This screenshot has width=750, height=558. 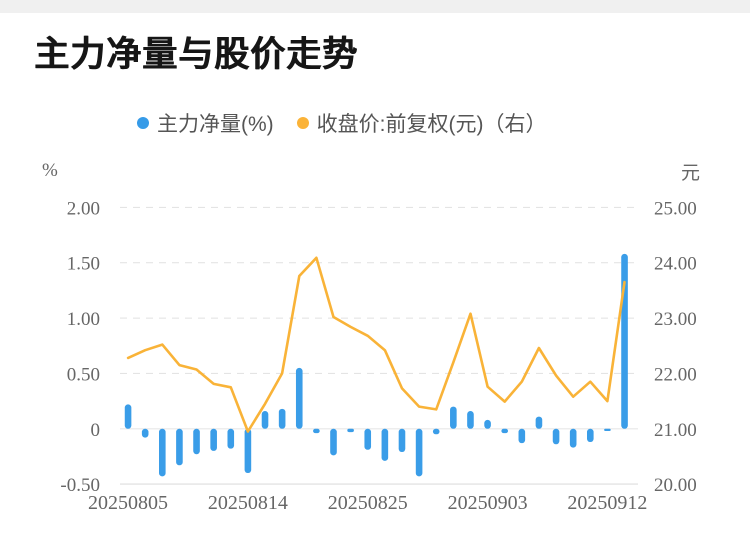 What do you see at coordinates (50, 170) in the screenshot?
I see `left-axis-unit: %` at bounding box center [50, 170].